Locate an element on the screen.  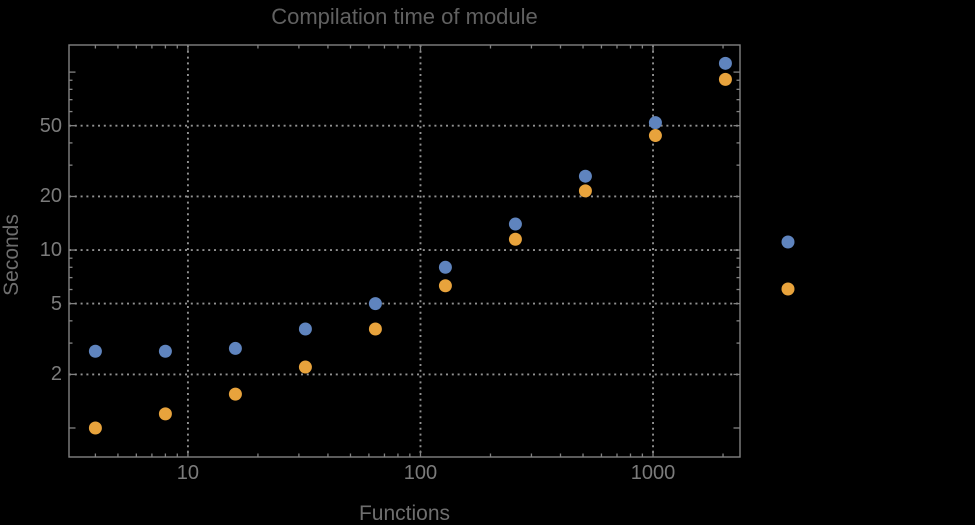
y-tick-label: 2 is located at coordinates (56, 374).